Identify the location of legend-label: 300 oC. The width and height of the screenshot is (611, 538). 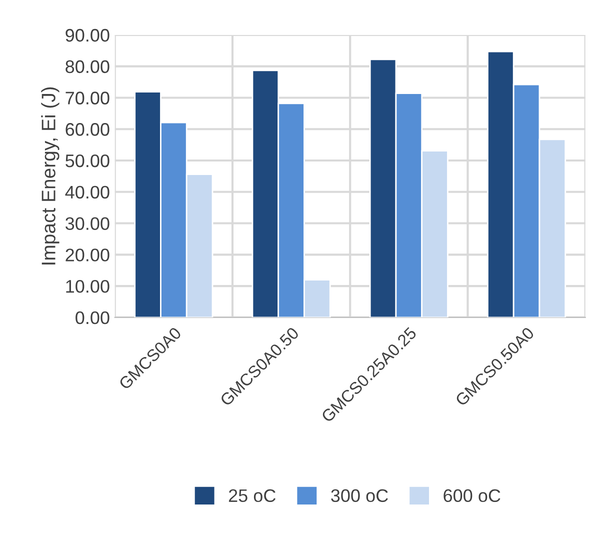
(359, 495).